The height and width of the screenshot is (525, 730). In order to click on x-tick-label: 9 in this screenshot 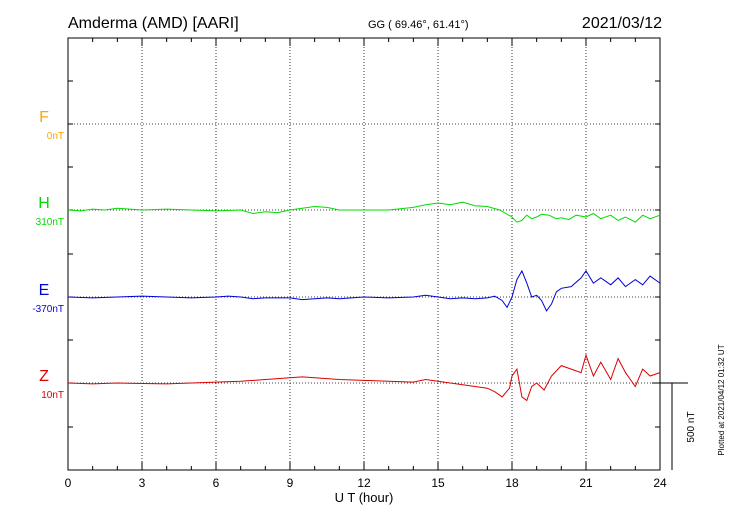, I will do `click(290, 483)`.